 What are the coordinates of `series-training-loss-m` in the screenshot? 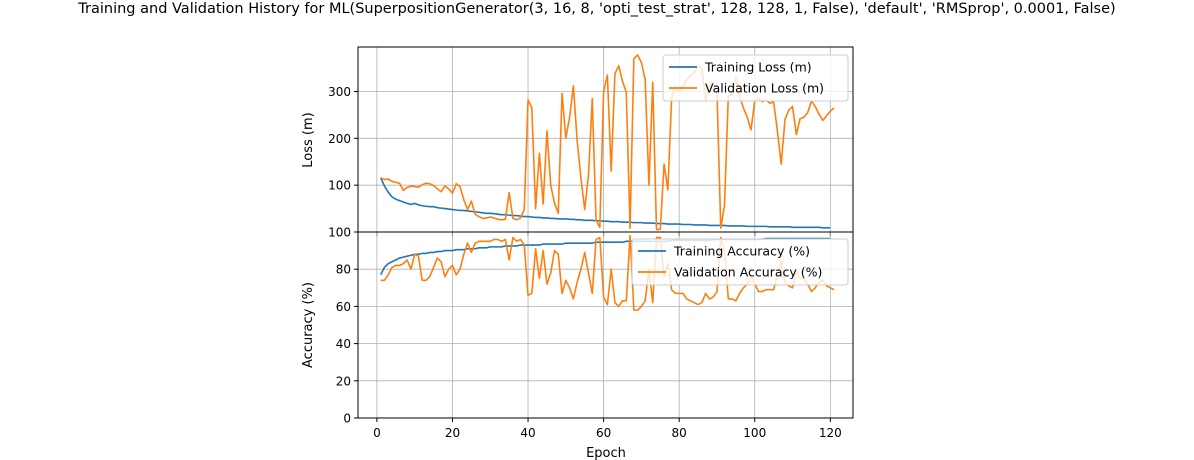 It's located at (605, 203).